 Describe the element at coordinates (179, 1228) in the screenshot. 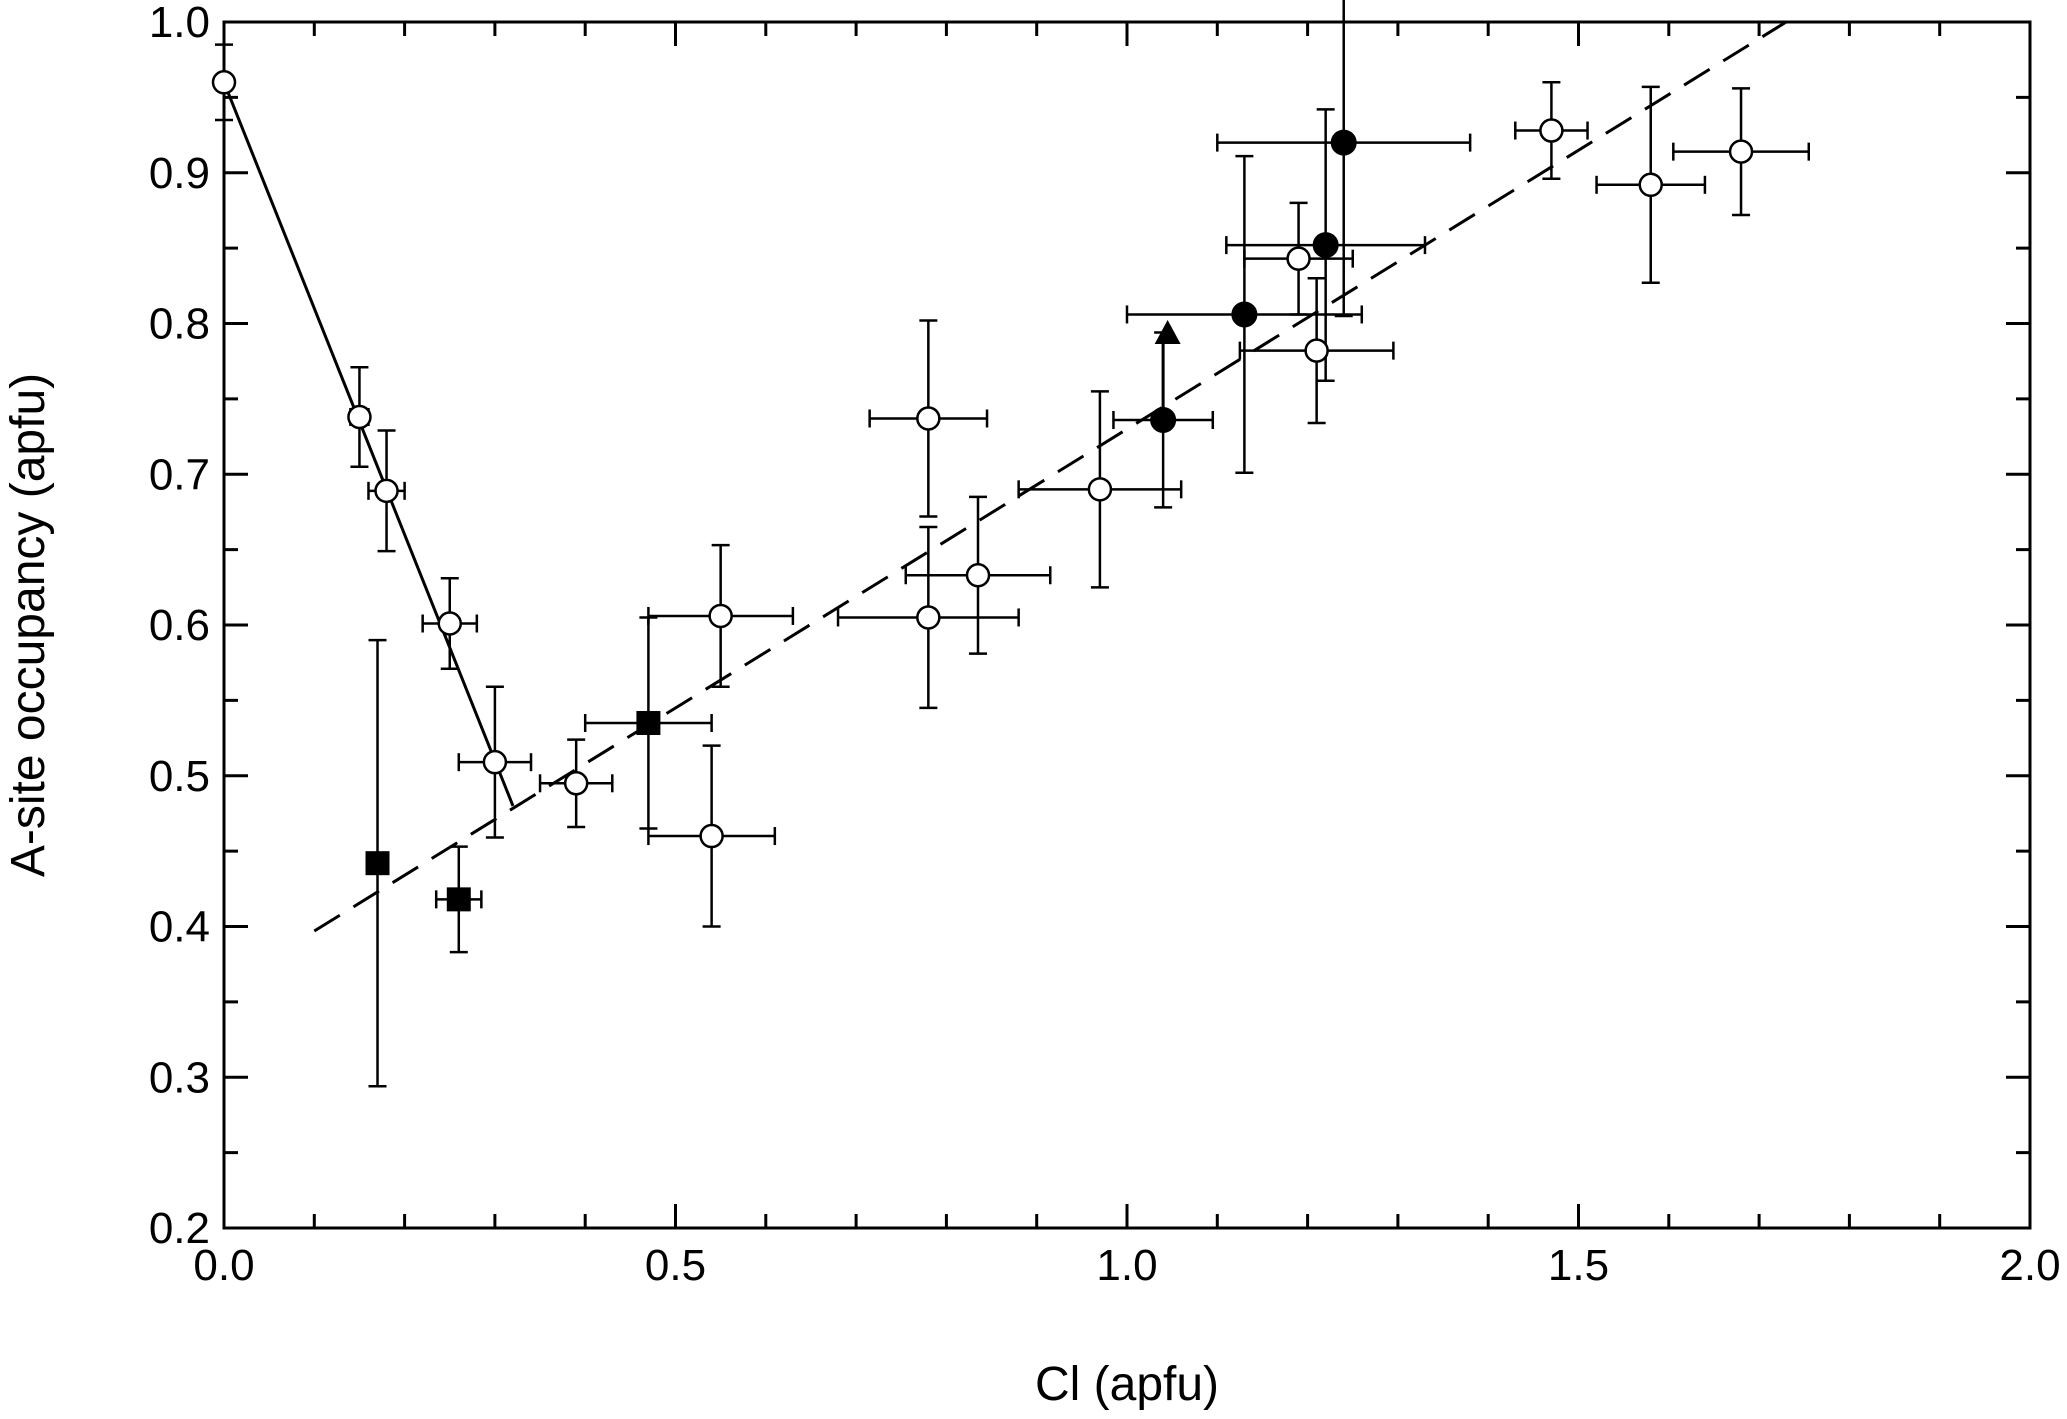

I see `y-tick-label: 0.2` at that location.